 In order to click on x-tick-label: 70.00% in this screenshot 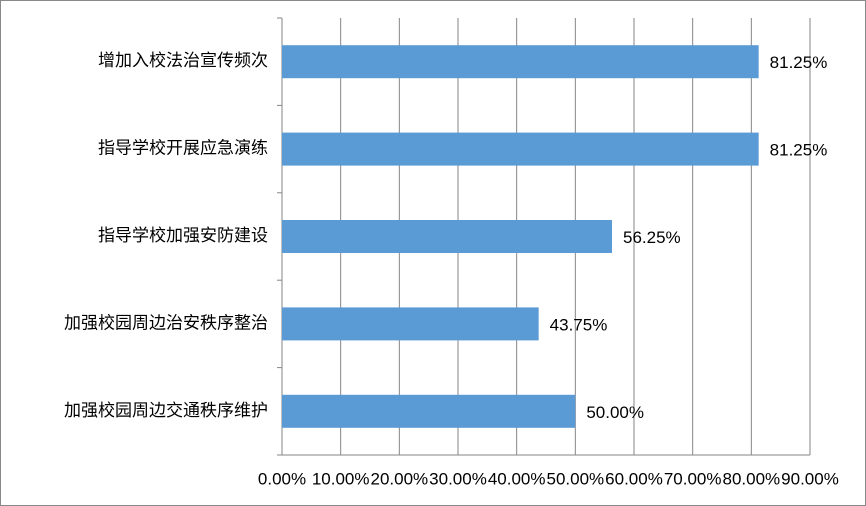, I will do `click(693, 478)`.